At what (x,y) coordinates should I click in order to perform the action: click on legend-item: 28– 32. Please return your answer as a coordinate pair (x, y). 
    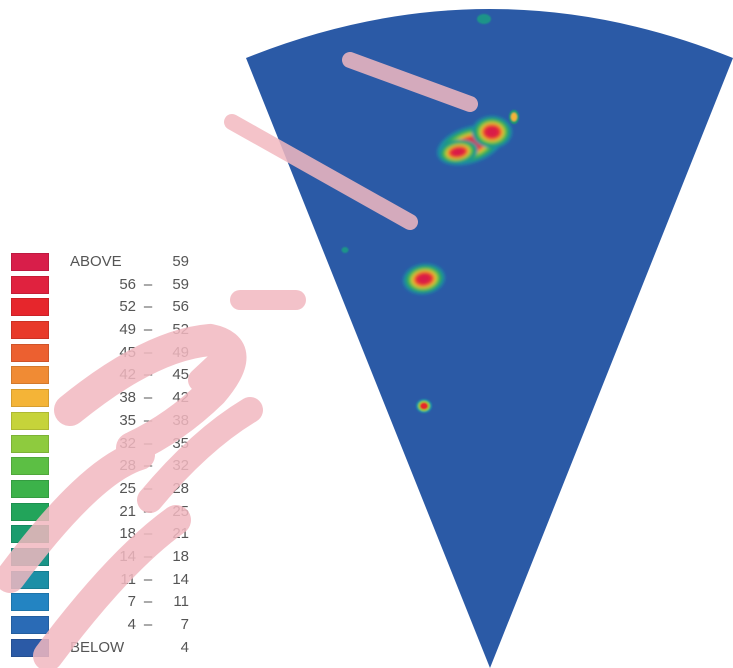
    Looking at the image, I should click on (106, 467).